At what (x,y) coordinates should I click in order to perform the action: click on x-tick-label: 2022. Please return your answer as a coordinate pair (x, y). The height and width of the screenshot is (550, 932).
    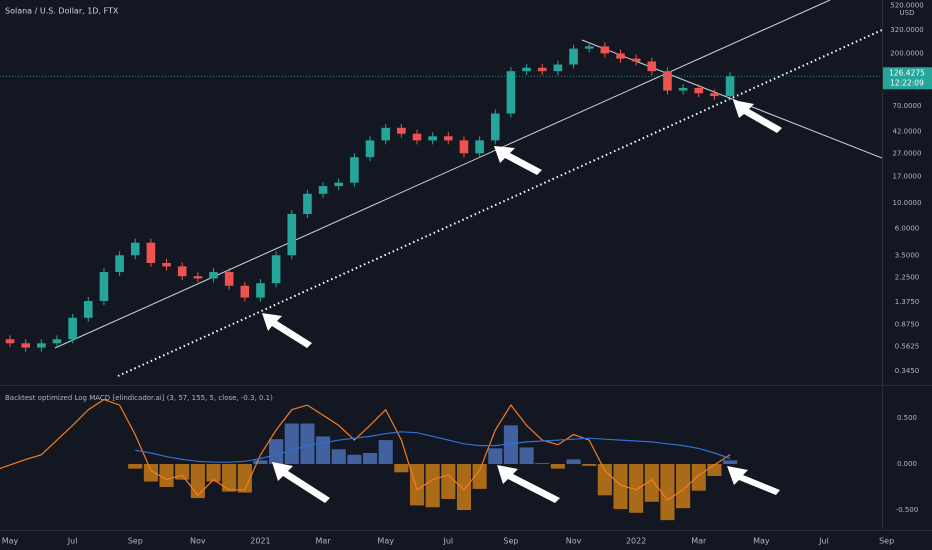
    Looking at the image, I should click on (636, 541).